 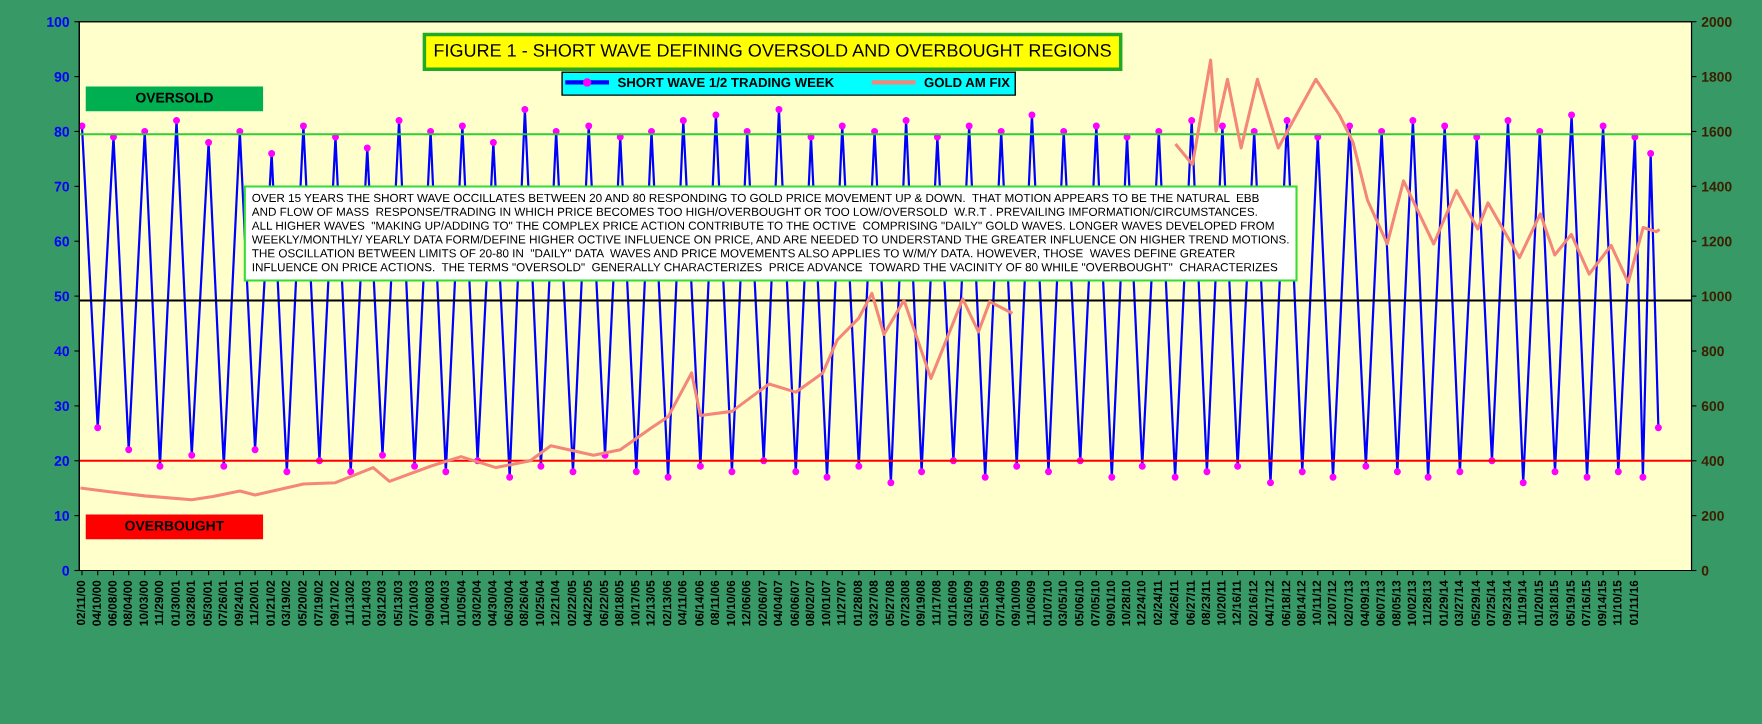 I want to click on x-tick-label: 02/11/00, so click(x=81, y=603).